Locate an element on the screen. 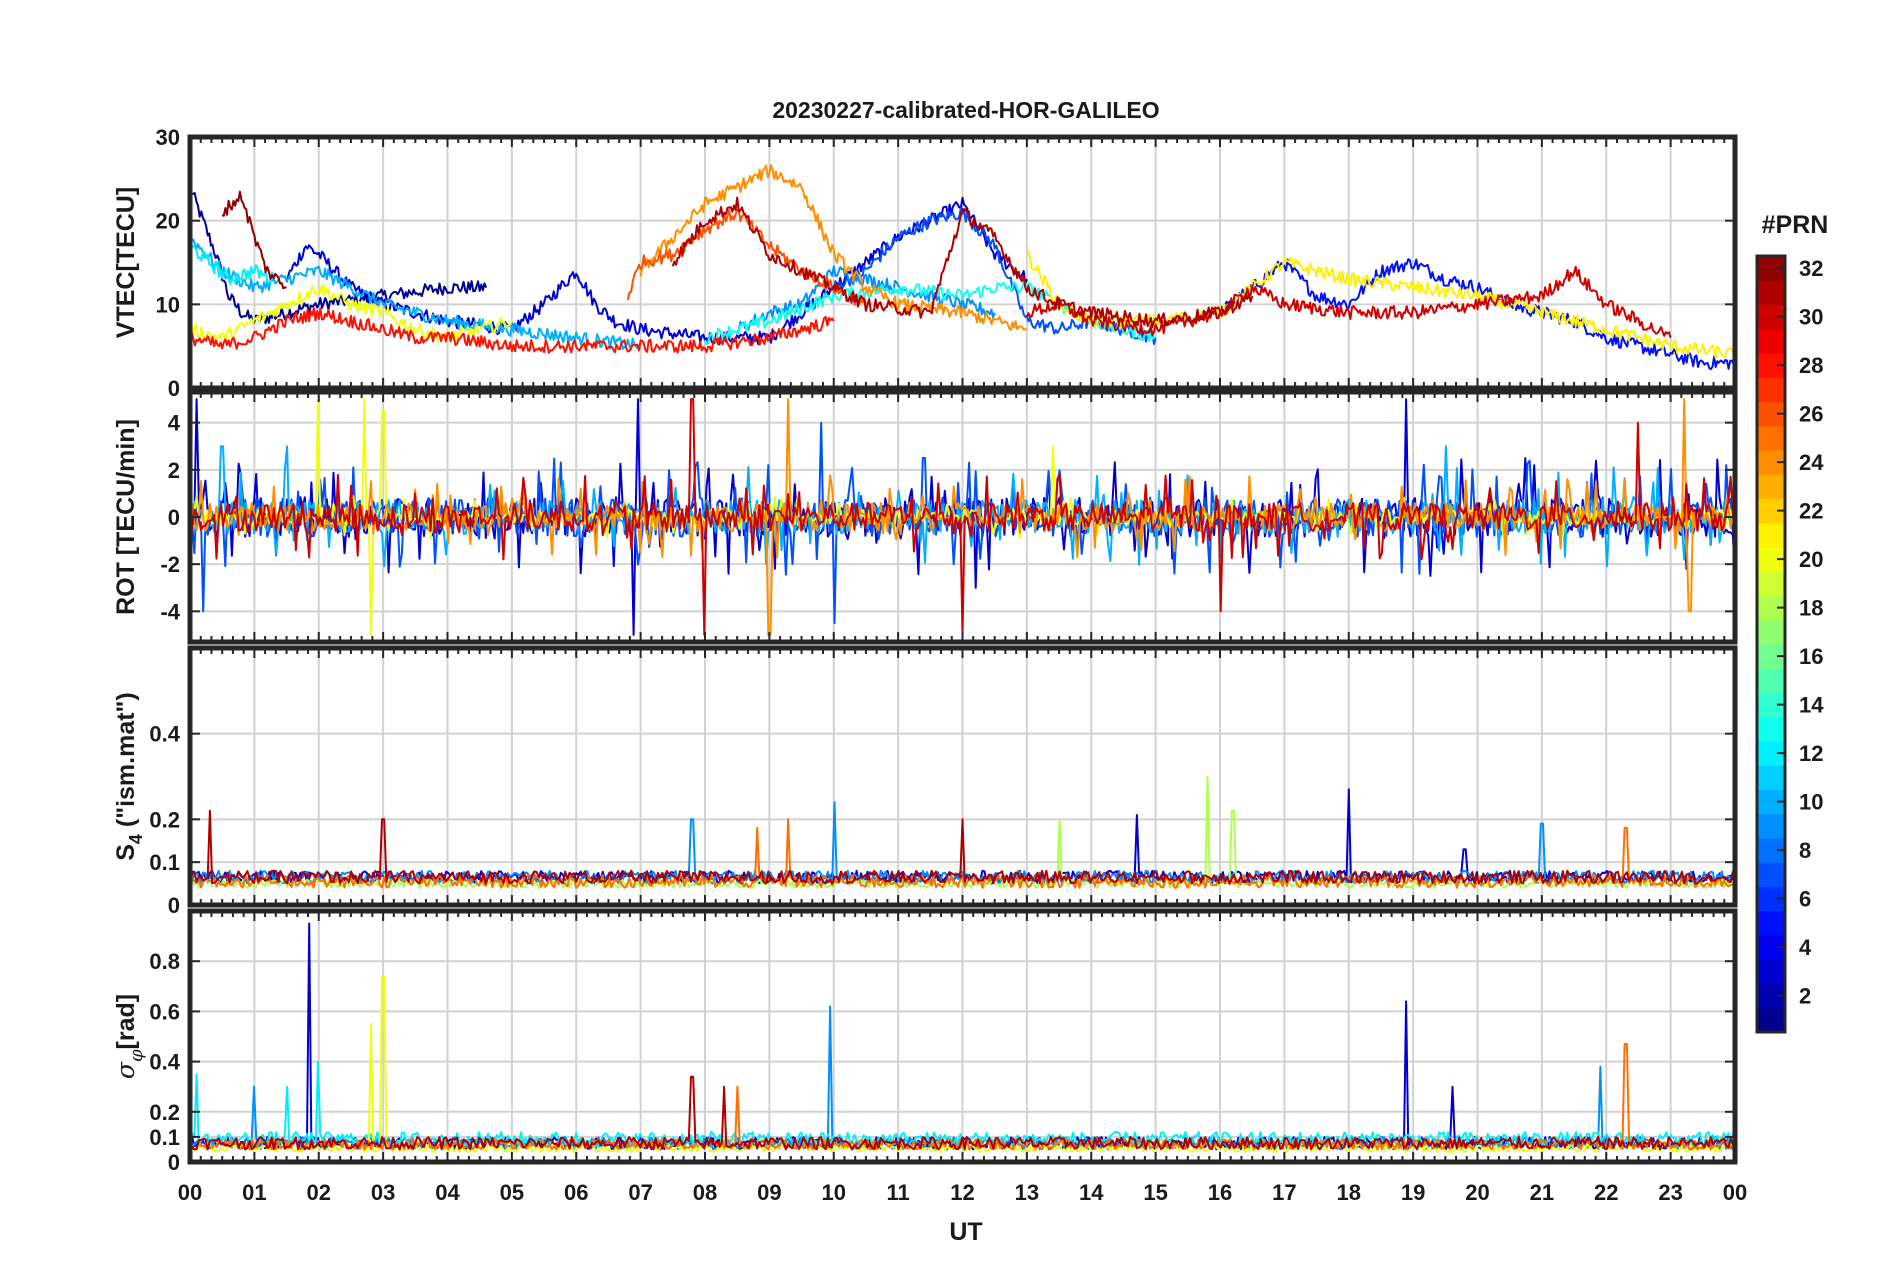  y-tick-label-vtec-3: 30 is located at coordinates (168, 137).